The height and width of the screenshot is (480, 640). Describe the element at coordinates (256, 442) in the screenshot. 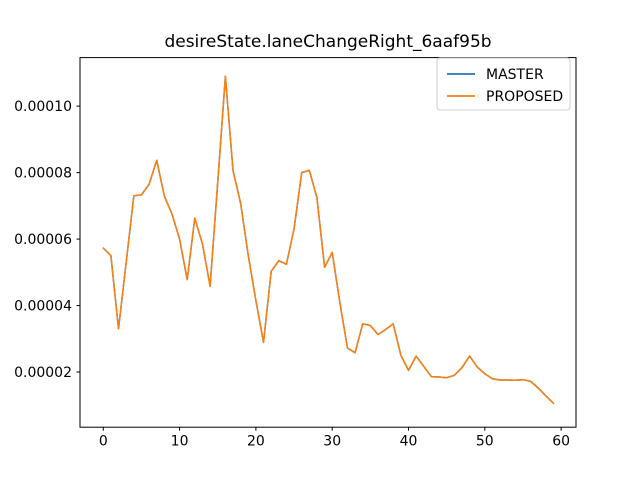

I see `x-tick-label: 20` at that location.